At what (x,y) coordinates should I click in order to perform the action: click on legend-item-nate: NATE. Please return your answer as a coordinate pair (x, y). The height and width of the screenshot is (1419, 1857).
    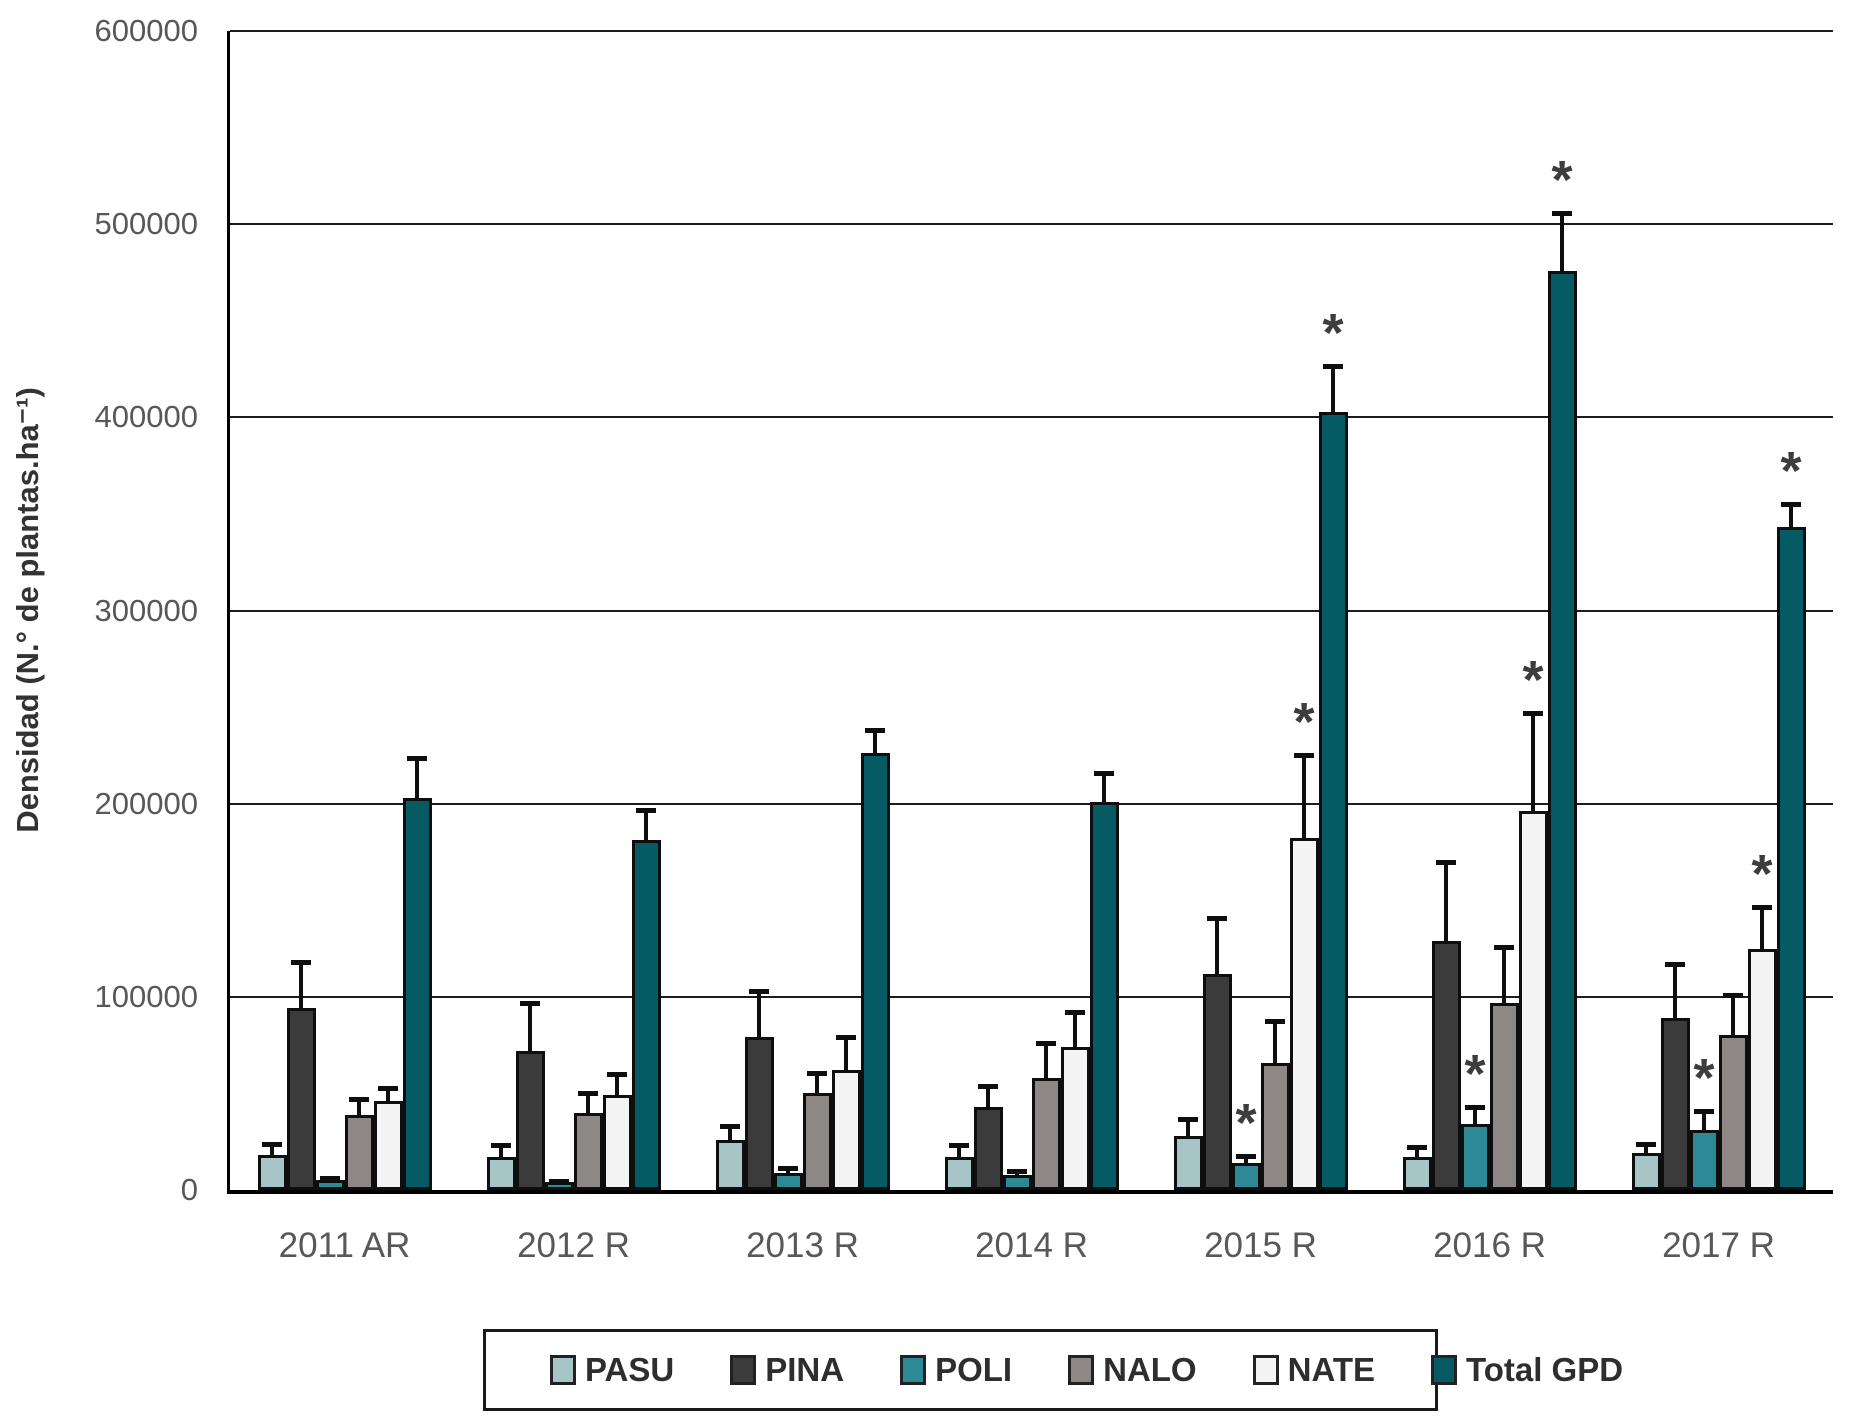
    Looking at the image, I should click on (1313, 1370).